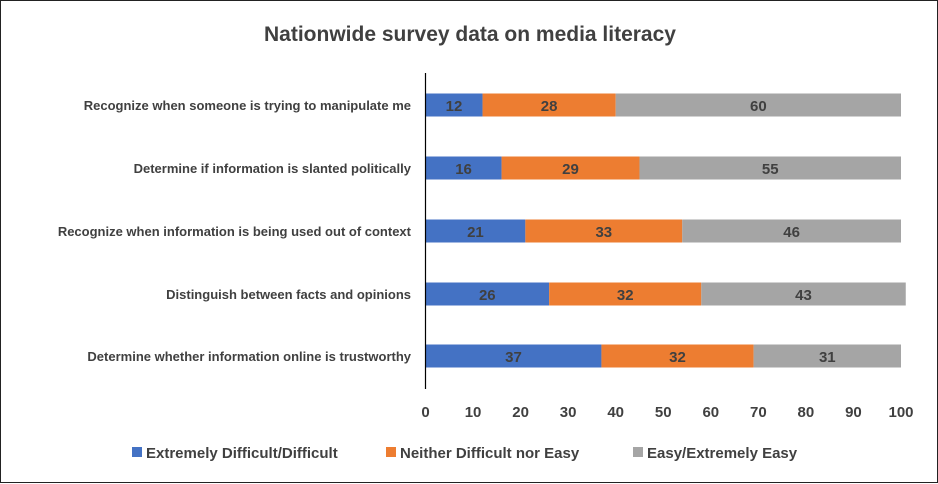  What do you see at coordinates (425, 412) in the screenshot?
I see `x-tick-label: 0` at bounding box center [425, 412].